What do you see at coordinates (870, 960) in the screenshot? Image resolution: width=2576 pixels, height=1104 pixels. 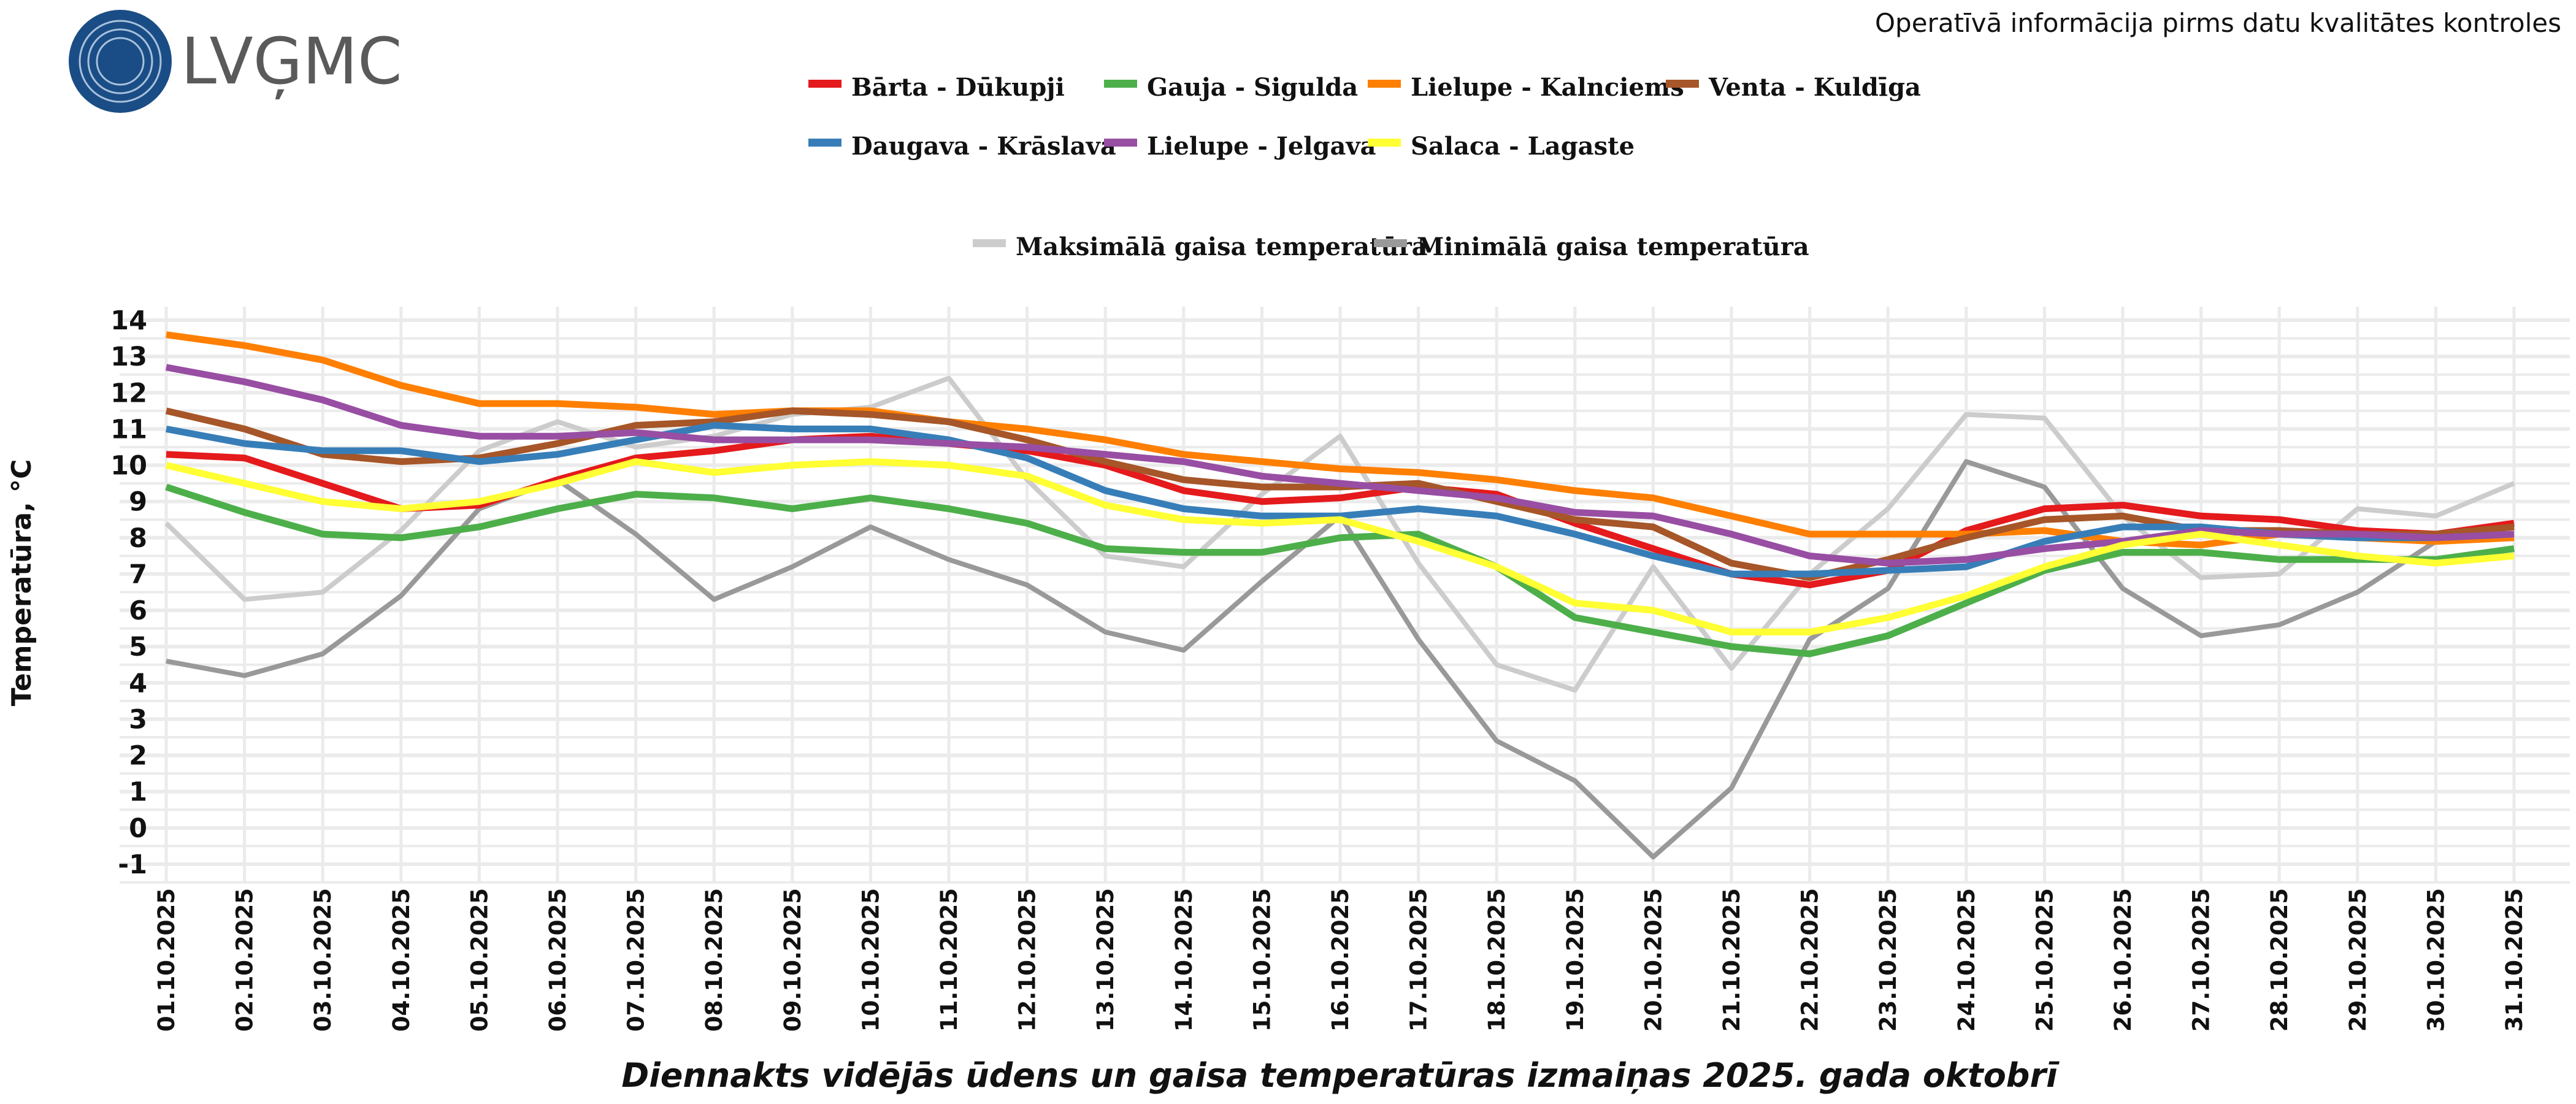 I see `x-tick-label: 10.10.2025` at bounding box center [870, 960].